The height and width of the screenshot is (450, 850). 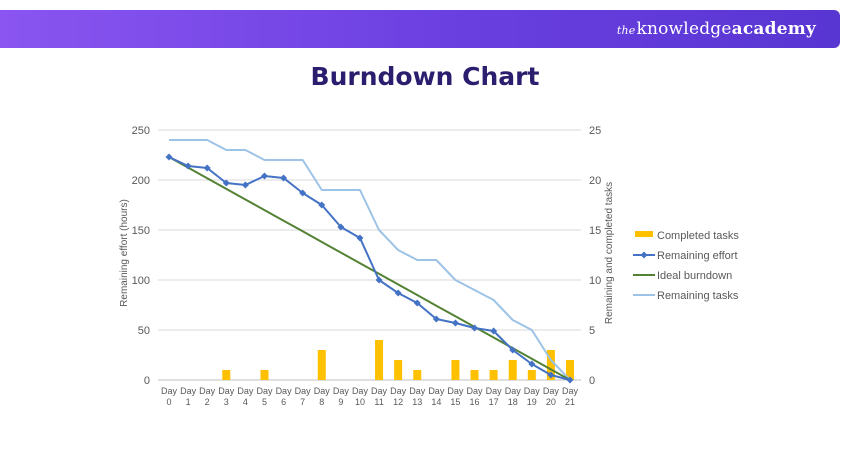 What do you see at coordinates (609, 253) in the screenshot?
I see `right-axis-label: Remaining and completed tasks` at bounding box center [609, 253].